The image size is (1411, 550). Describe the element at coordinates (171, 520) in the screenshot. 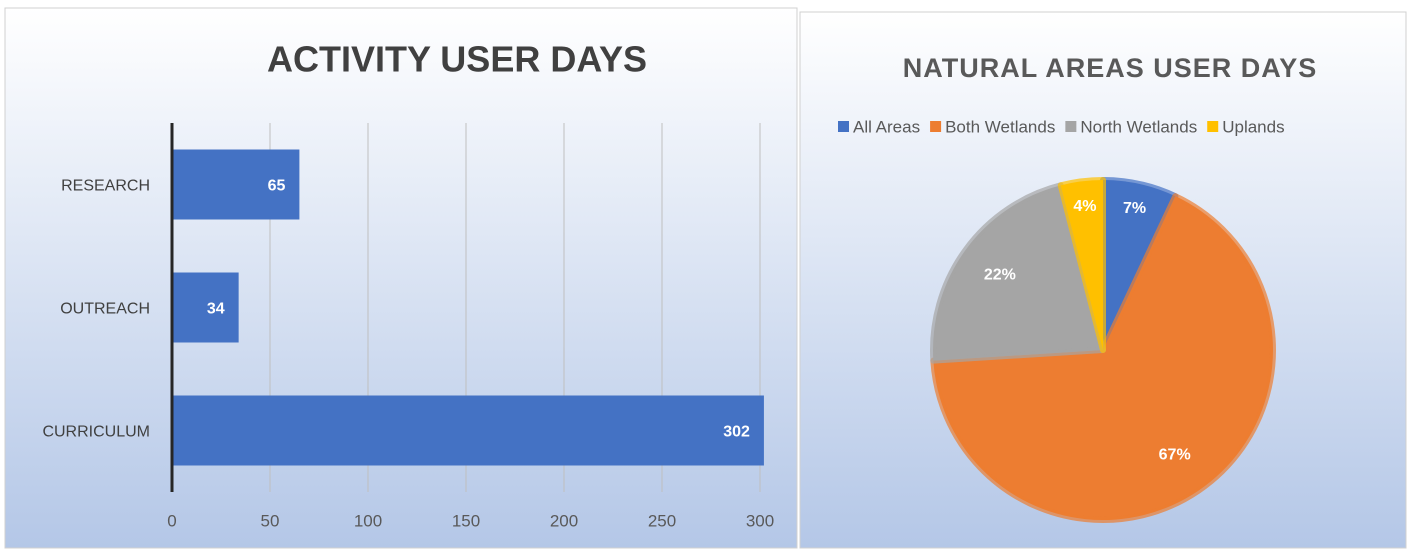

I see `x-tick-label: 0` at that location.